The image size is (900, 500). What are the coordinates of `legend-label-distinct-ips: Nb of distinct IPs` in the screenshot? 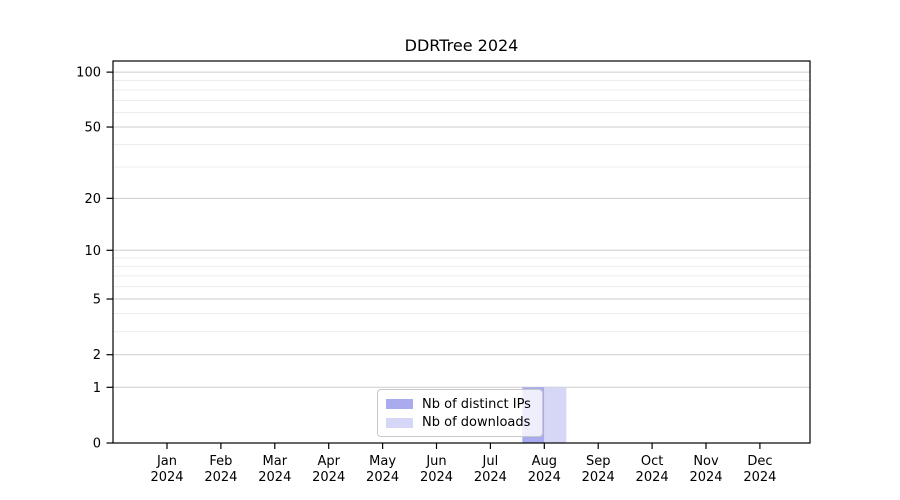 It's located at (476, 404).